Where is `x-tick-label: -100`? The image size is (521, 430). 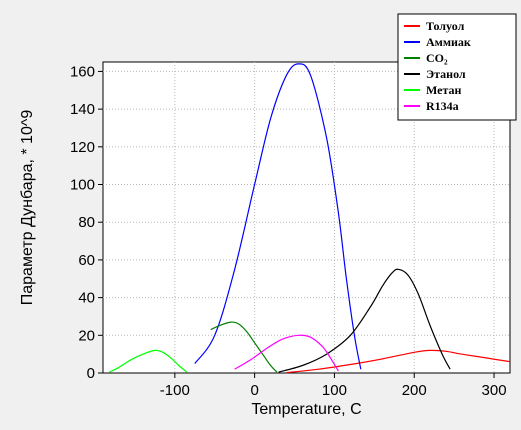
x-tick-label: -100 is located at coordinates (175, 390).